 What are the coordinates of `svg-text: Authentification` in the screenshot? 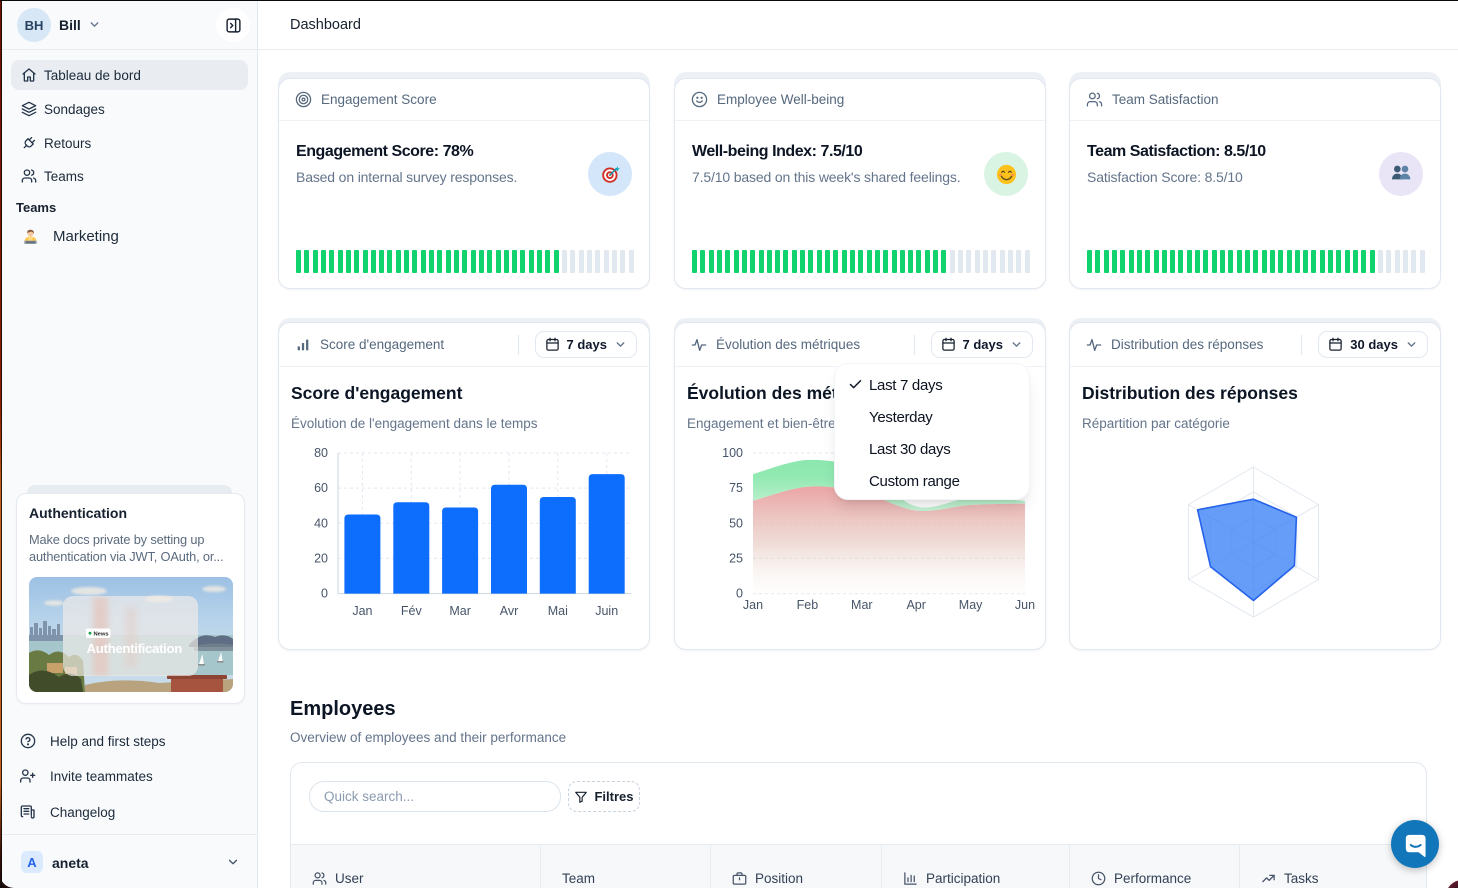 It's located at (135, 648).